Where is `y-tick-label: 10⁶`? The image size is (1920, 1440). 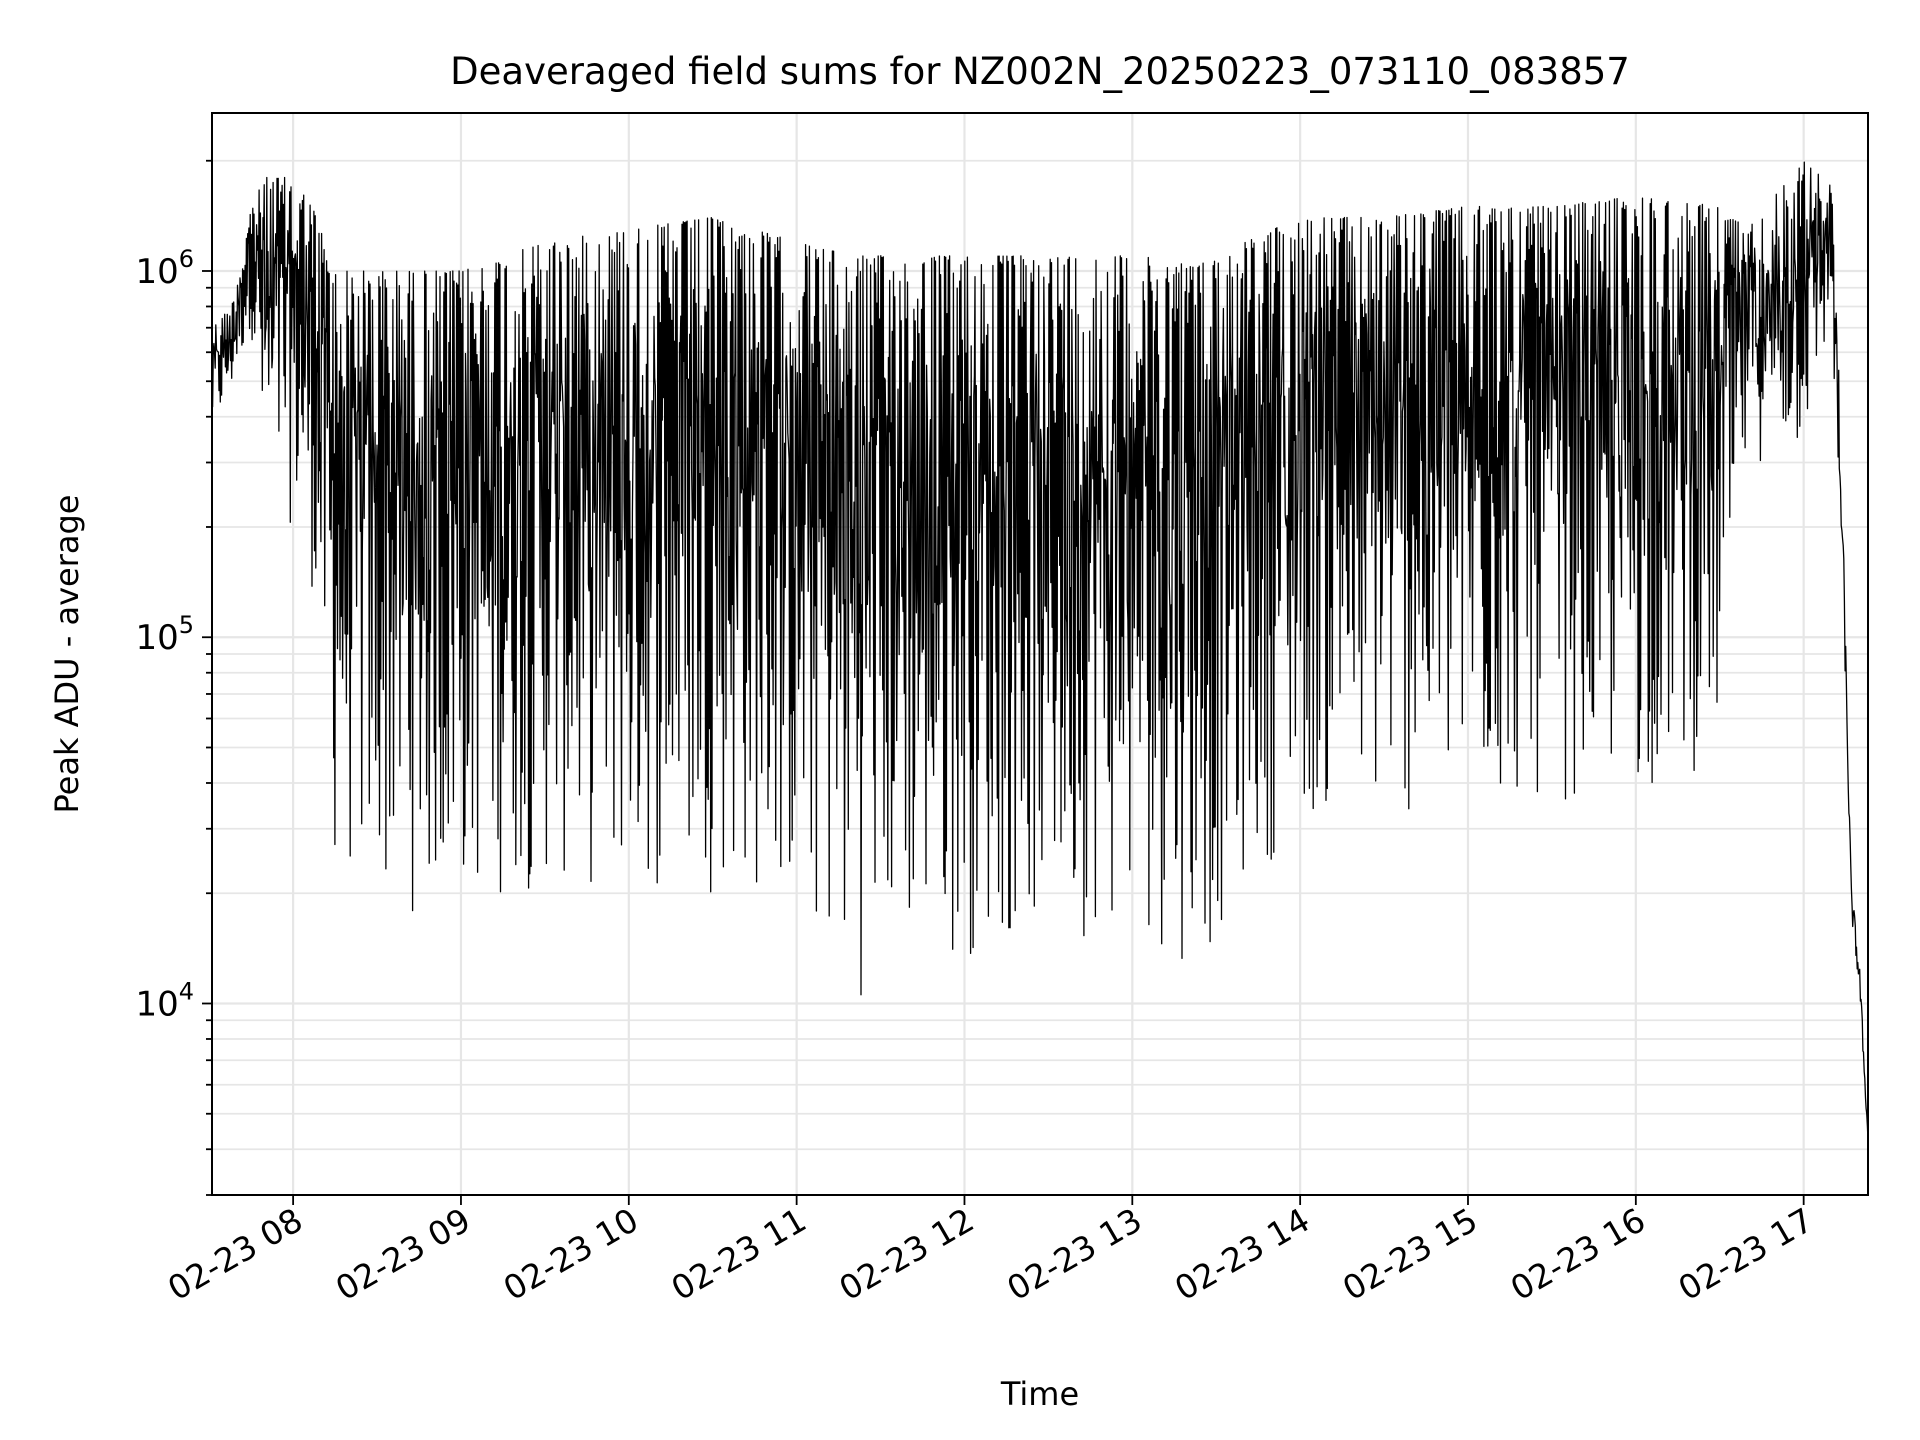
y-tick-label: 10⁶ is located at coordinates (164, 268).